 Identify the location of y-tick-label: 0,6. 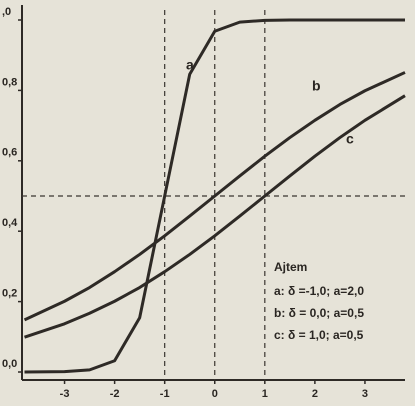
(9, 153).